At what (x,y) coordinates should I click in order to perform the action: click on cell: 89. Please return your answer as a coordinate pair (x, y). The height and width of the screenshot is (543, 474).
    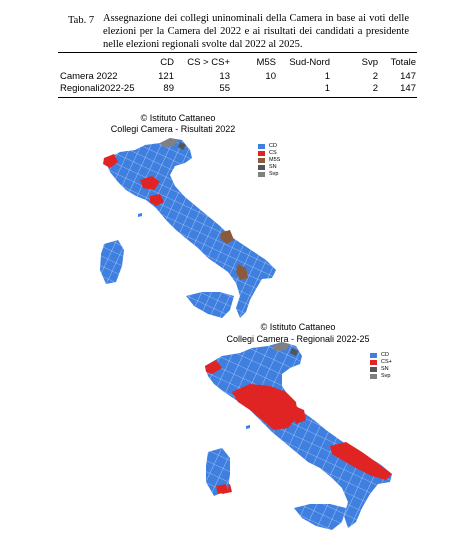
    Looking at the image, I should click on (168, 88).